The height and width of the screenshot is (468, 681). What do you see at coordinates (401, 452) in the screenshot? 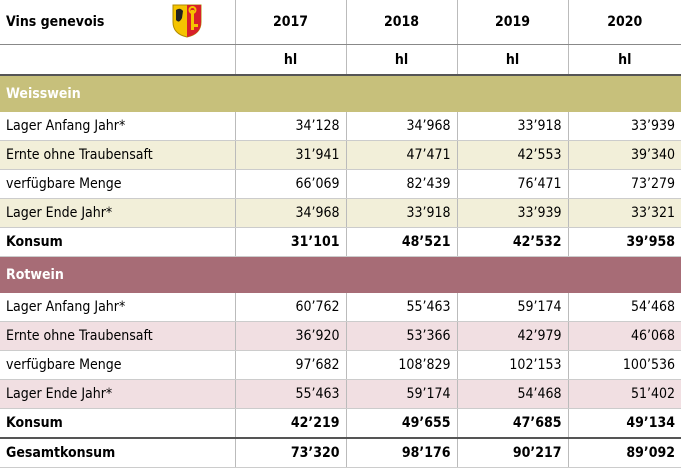
I see `total-value: 98’176` at bounding box center [401, 452].